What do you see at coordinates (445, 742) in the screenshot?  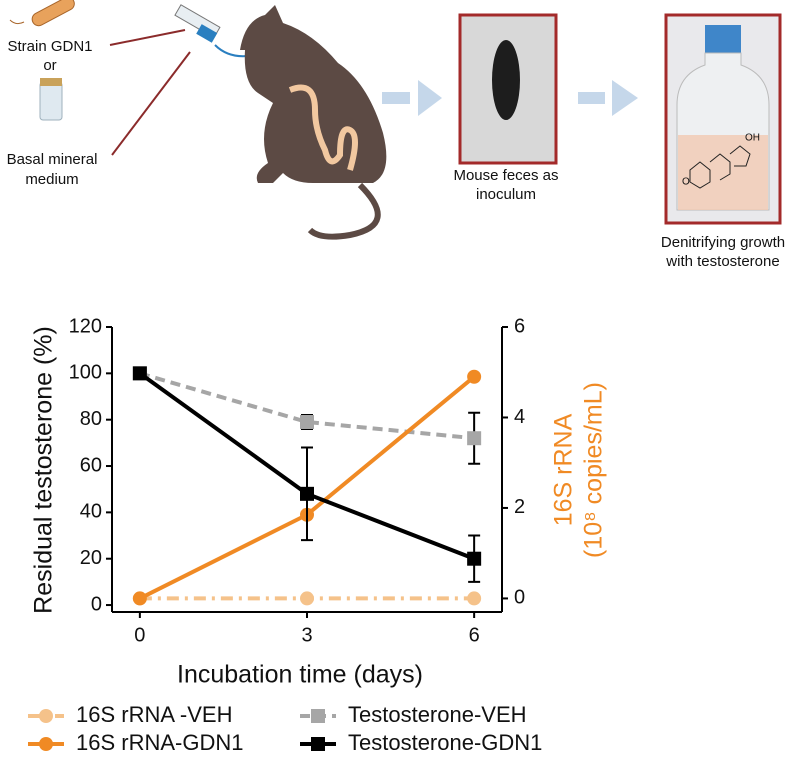 I see `legend-label: Testosterone-GDN1` at bounding box center [445, 742].